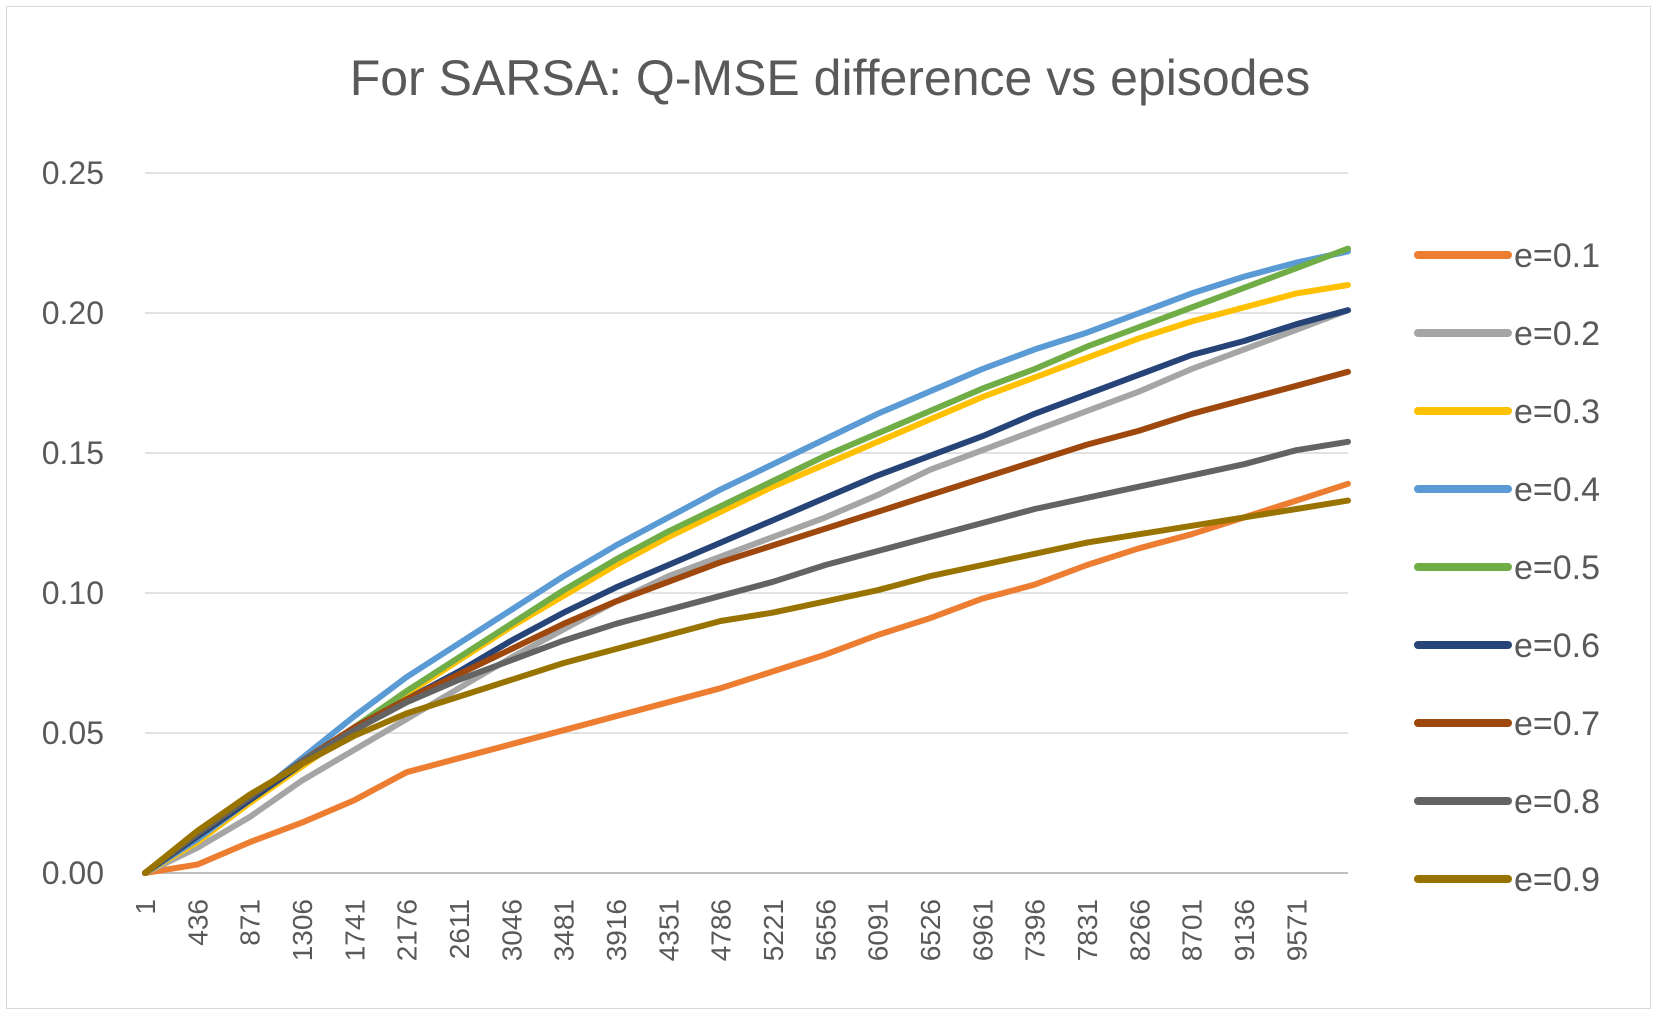  I want to click on y-axis-ticks: 0.00 0.05 0.10 0.15 0.20 0.25, so click(73, 523).